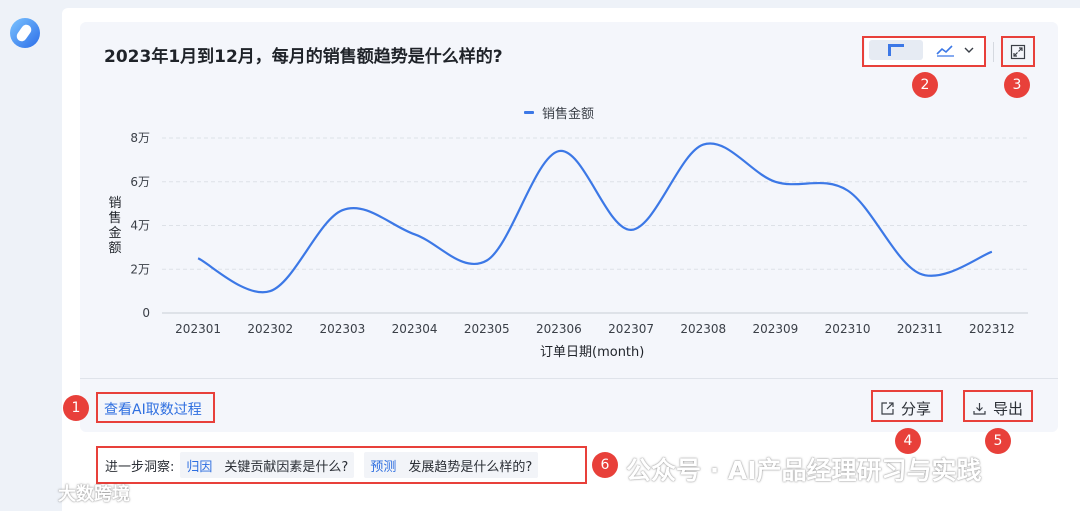  I want to click on annotation-badge-2: 2, so click(925, 85).